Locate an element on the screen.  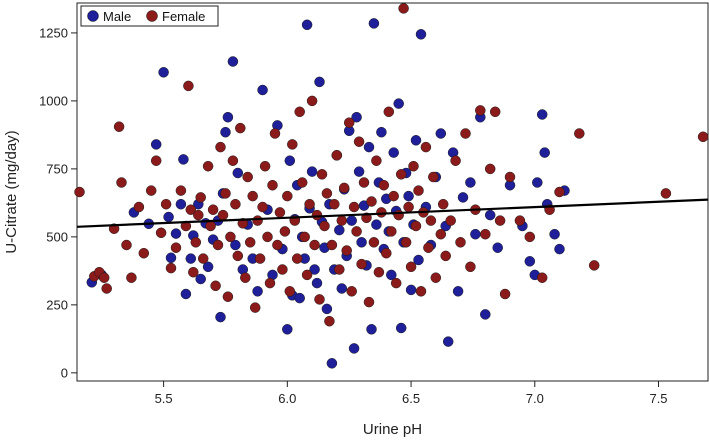
x-tick-label: 6.0 is located at coordinates (287, 398).